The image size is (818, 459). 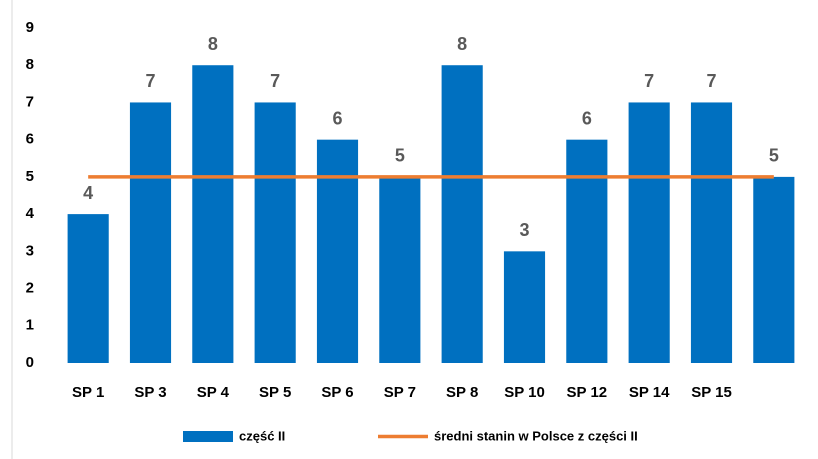 I want to click on x-tick-label: SP 5, so click(x=275, y=392).